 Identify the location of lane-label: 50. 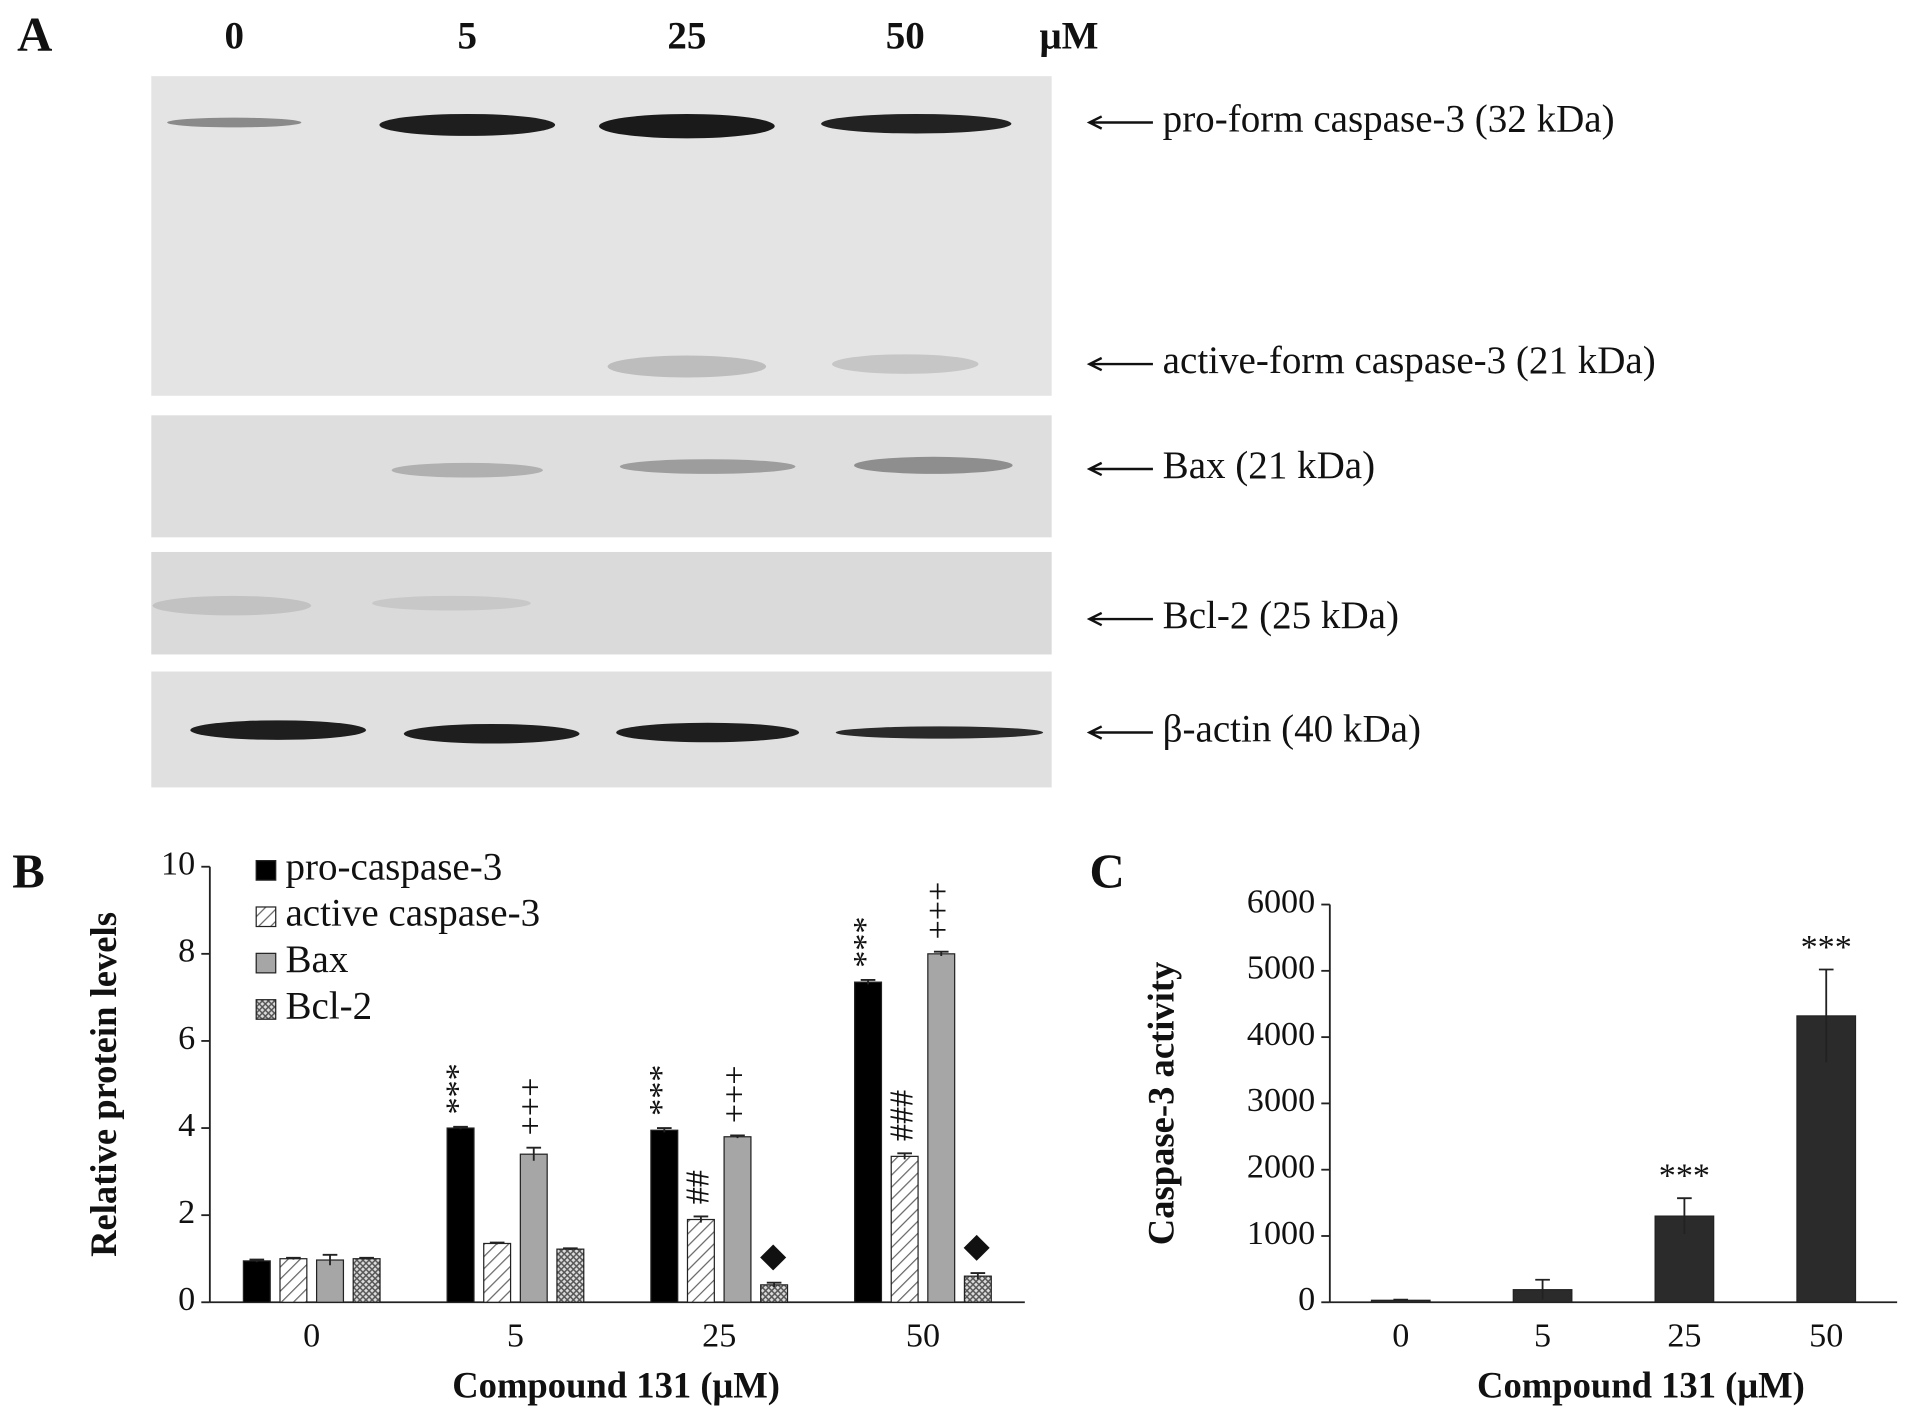
(905, 35).